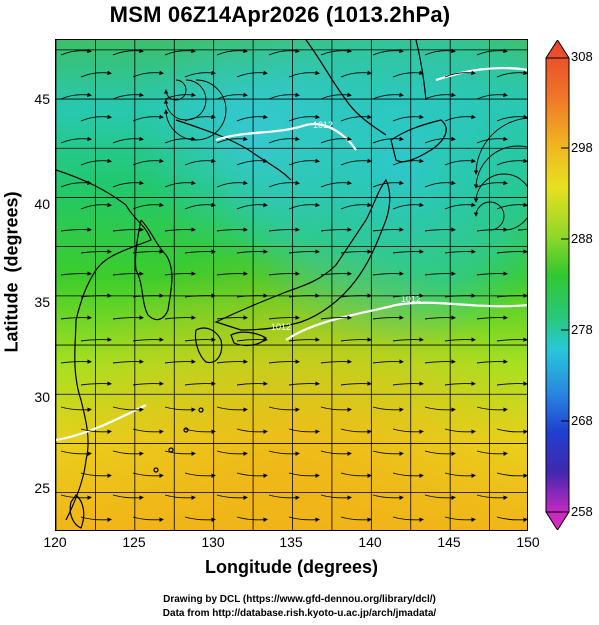  I want to click on sakhalin-coast, so click(421, 70).